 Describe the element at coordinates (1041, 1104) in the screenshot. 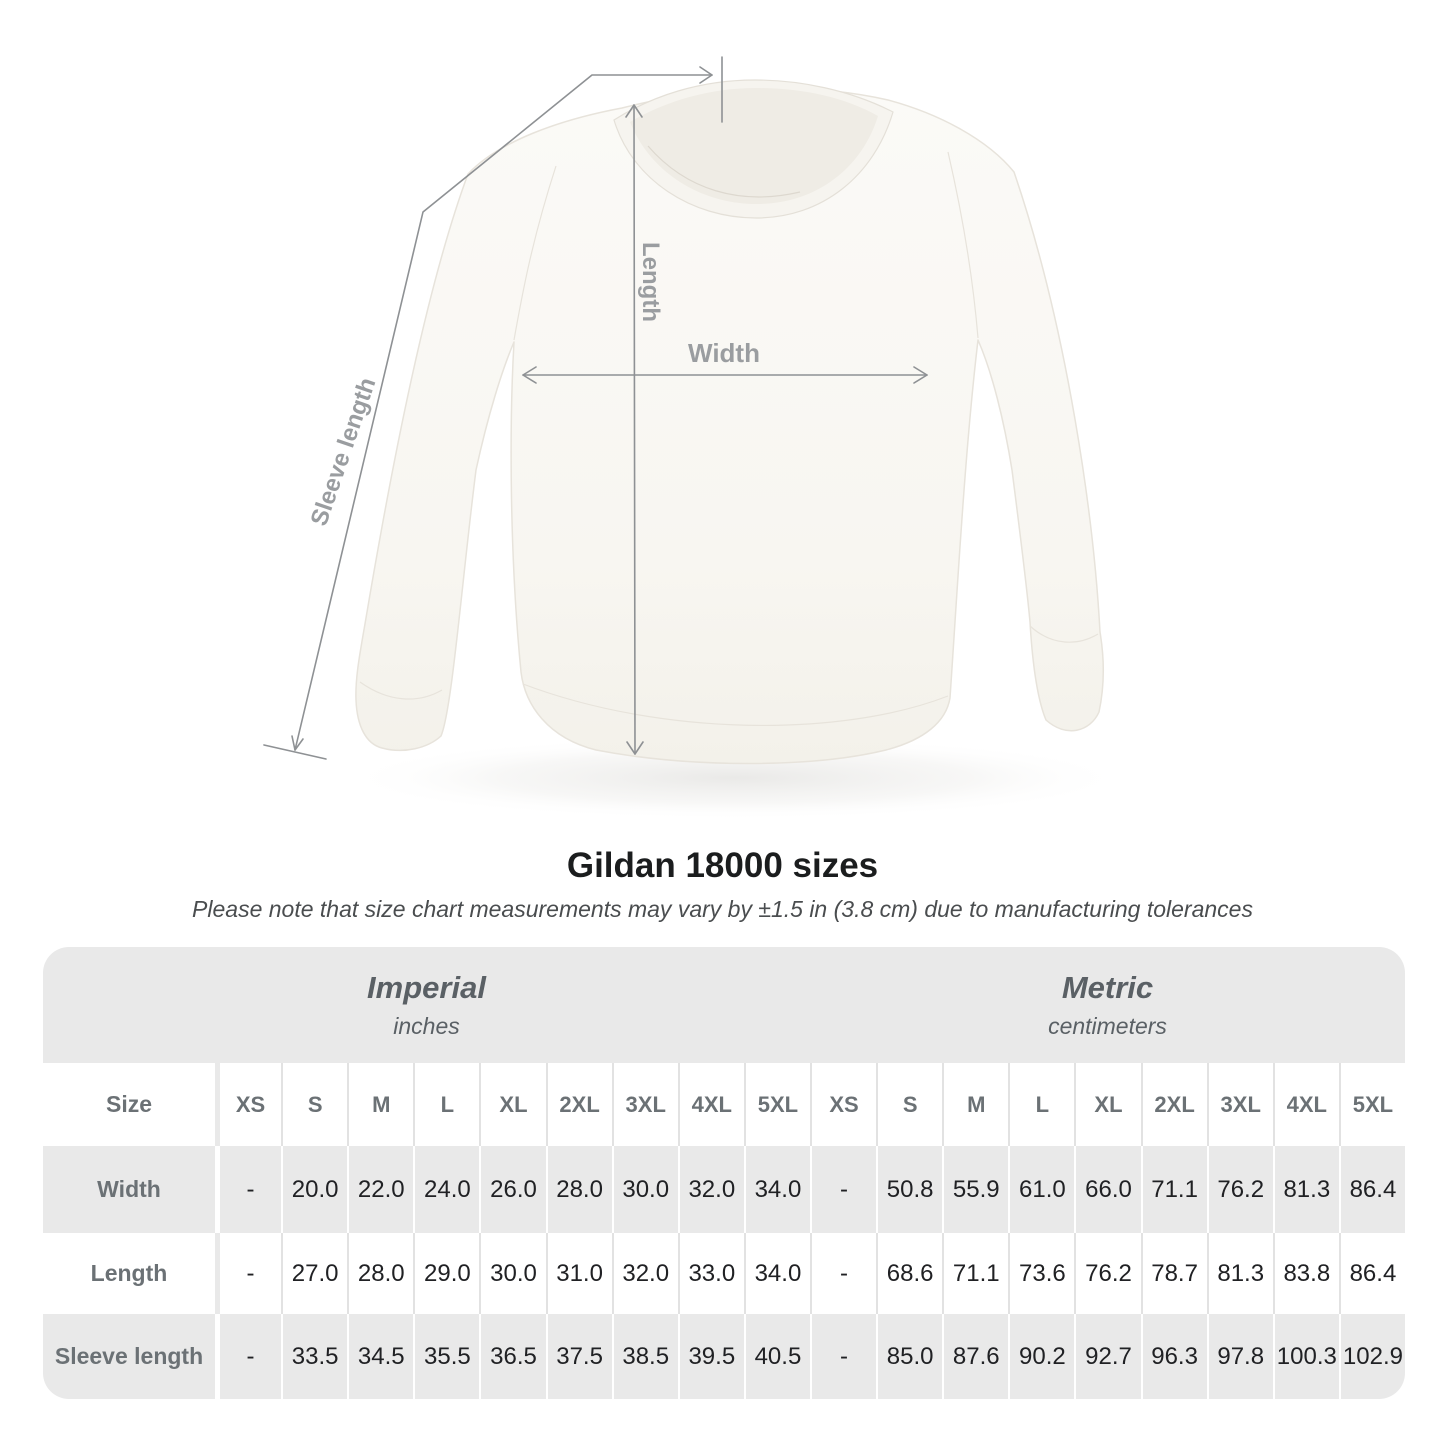

I see `size-header-metric-l: L` at that location.